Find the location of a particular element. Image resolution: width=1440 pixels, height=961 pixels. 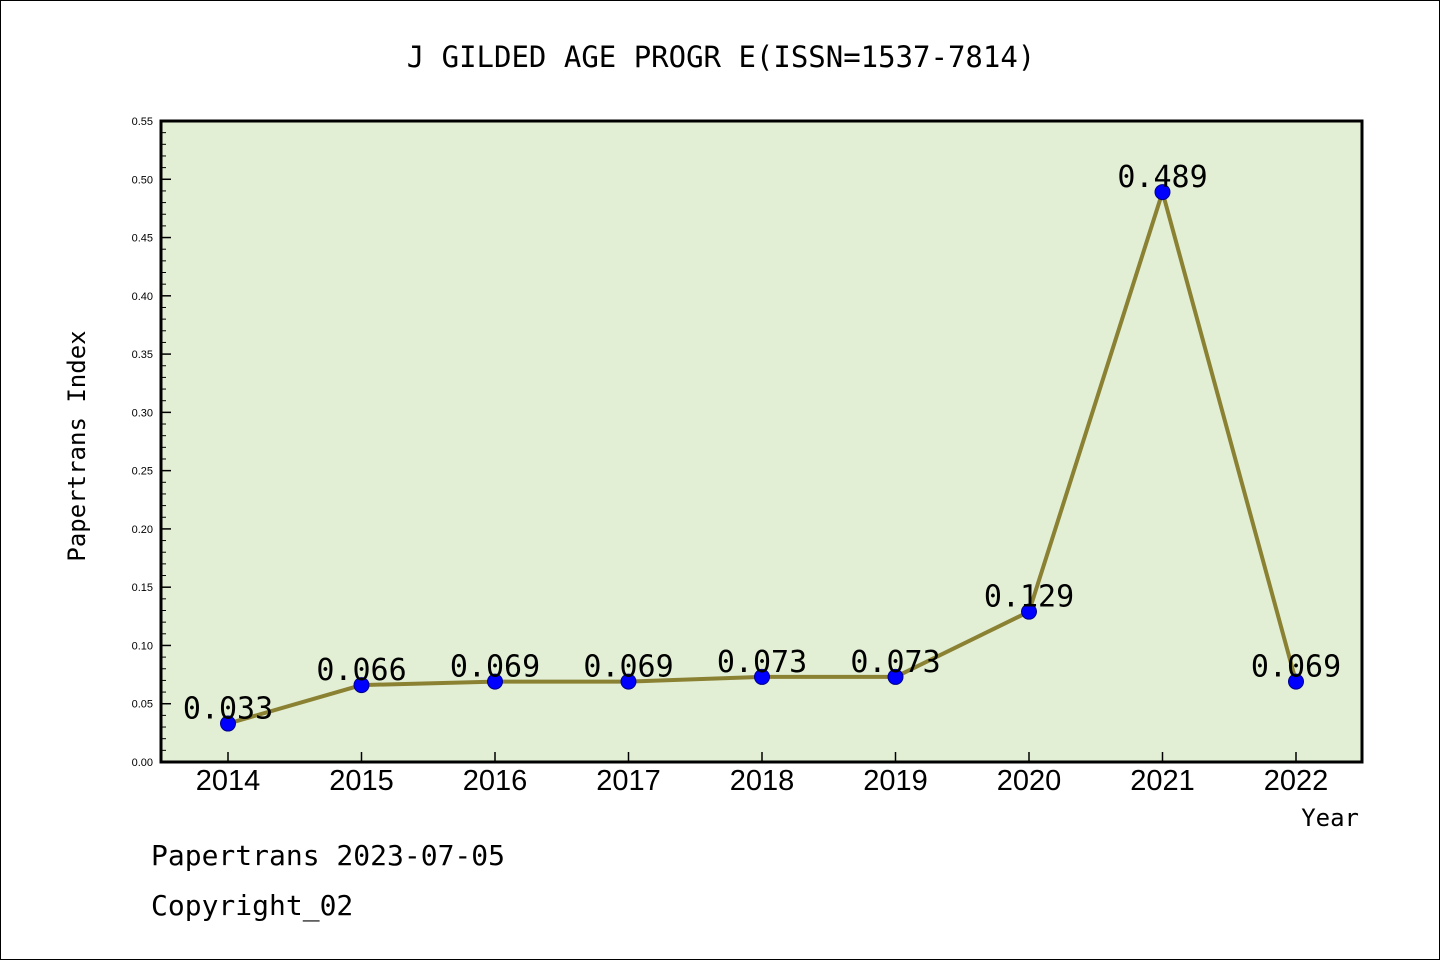

x-tick-label: 2016 is located at coordinates (495, 781).